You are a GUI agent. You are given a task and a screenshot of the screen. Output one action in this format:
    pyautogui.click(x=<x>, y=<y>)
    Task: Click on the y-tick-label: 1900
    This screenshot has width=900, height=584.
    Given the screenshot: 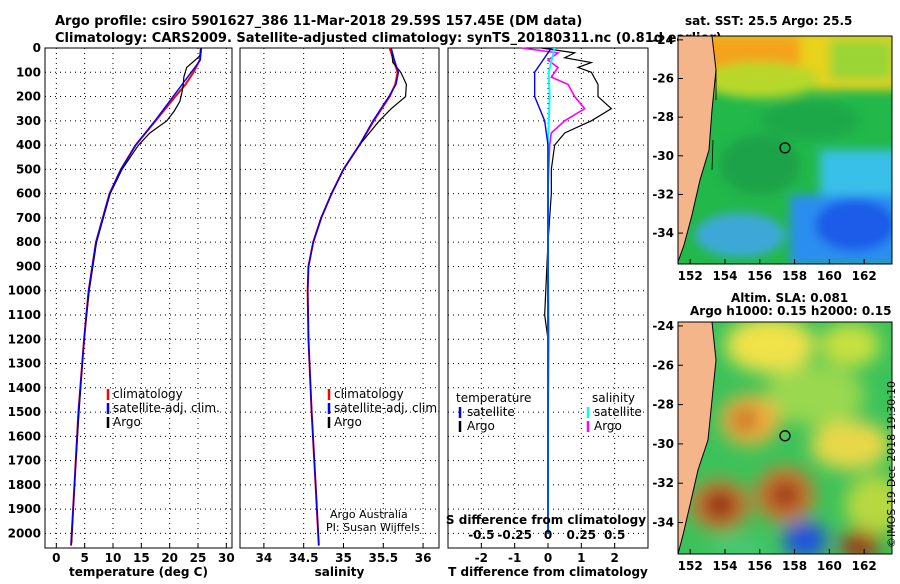 What is the action you would take?
    pyautogui.click(x=24, y=509)
    